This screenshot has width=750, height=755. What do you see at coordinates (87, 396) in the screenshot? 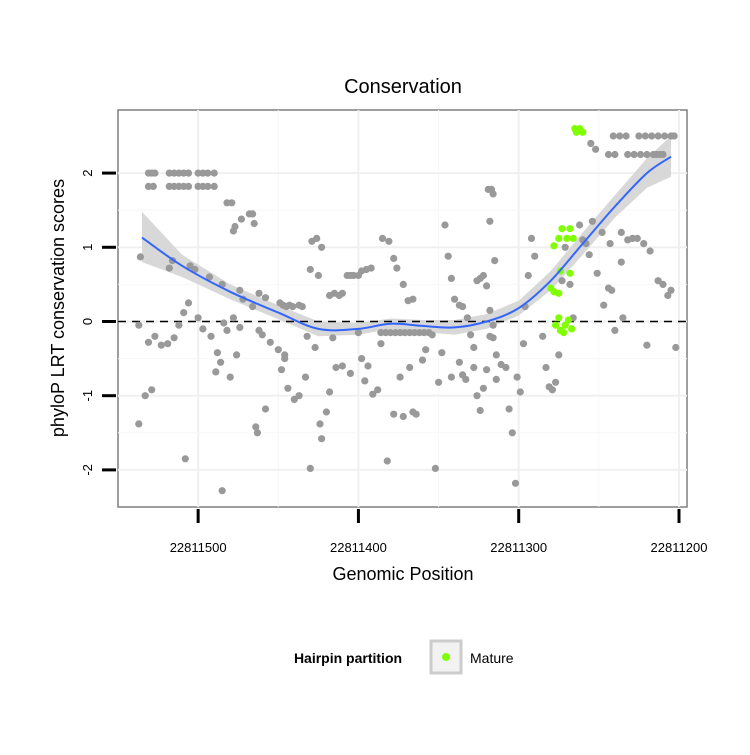
I see `y-tick-label: -1` at bounding box center [87, 396].